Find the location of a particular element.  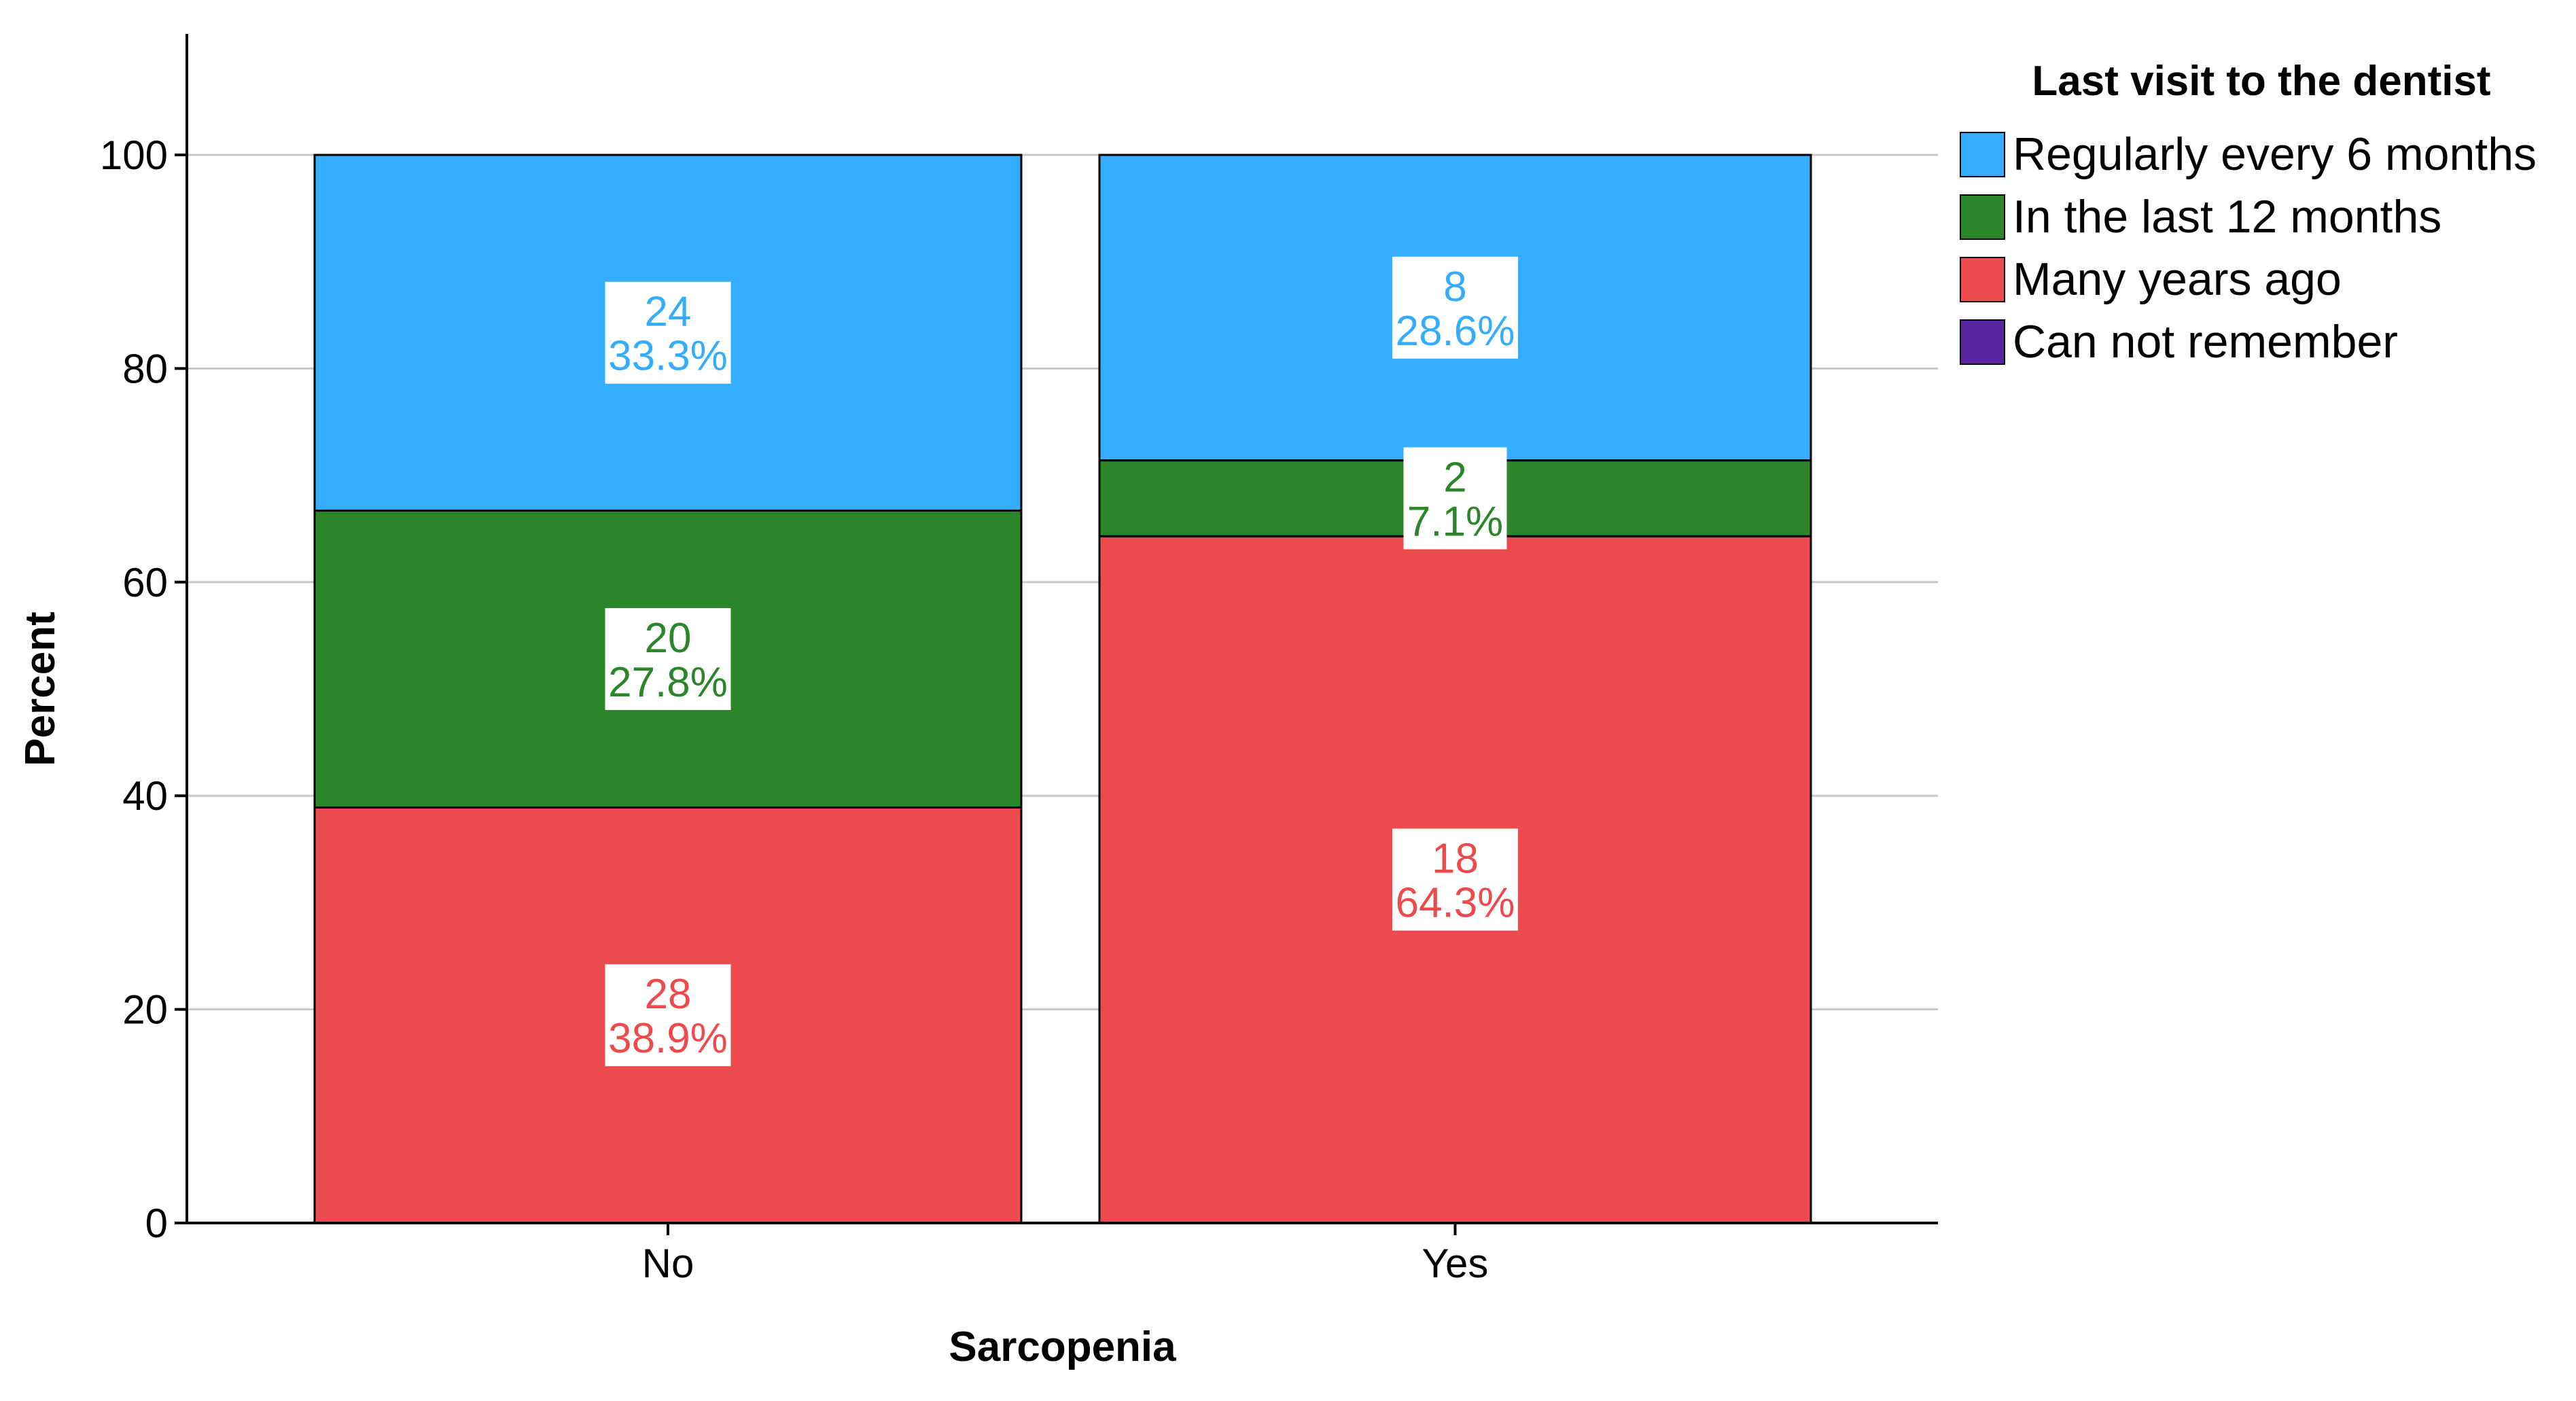

x-tick-label: Yes is located at coordinates (1456, 1263).